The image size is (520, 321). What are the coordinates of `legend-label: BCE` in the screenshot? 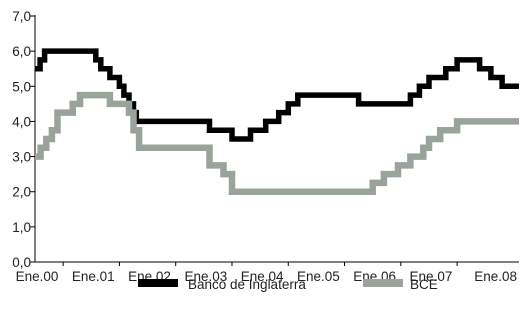 It's located at (424, 284).